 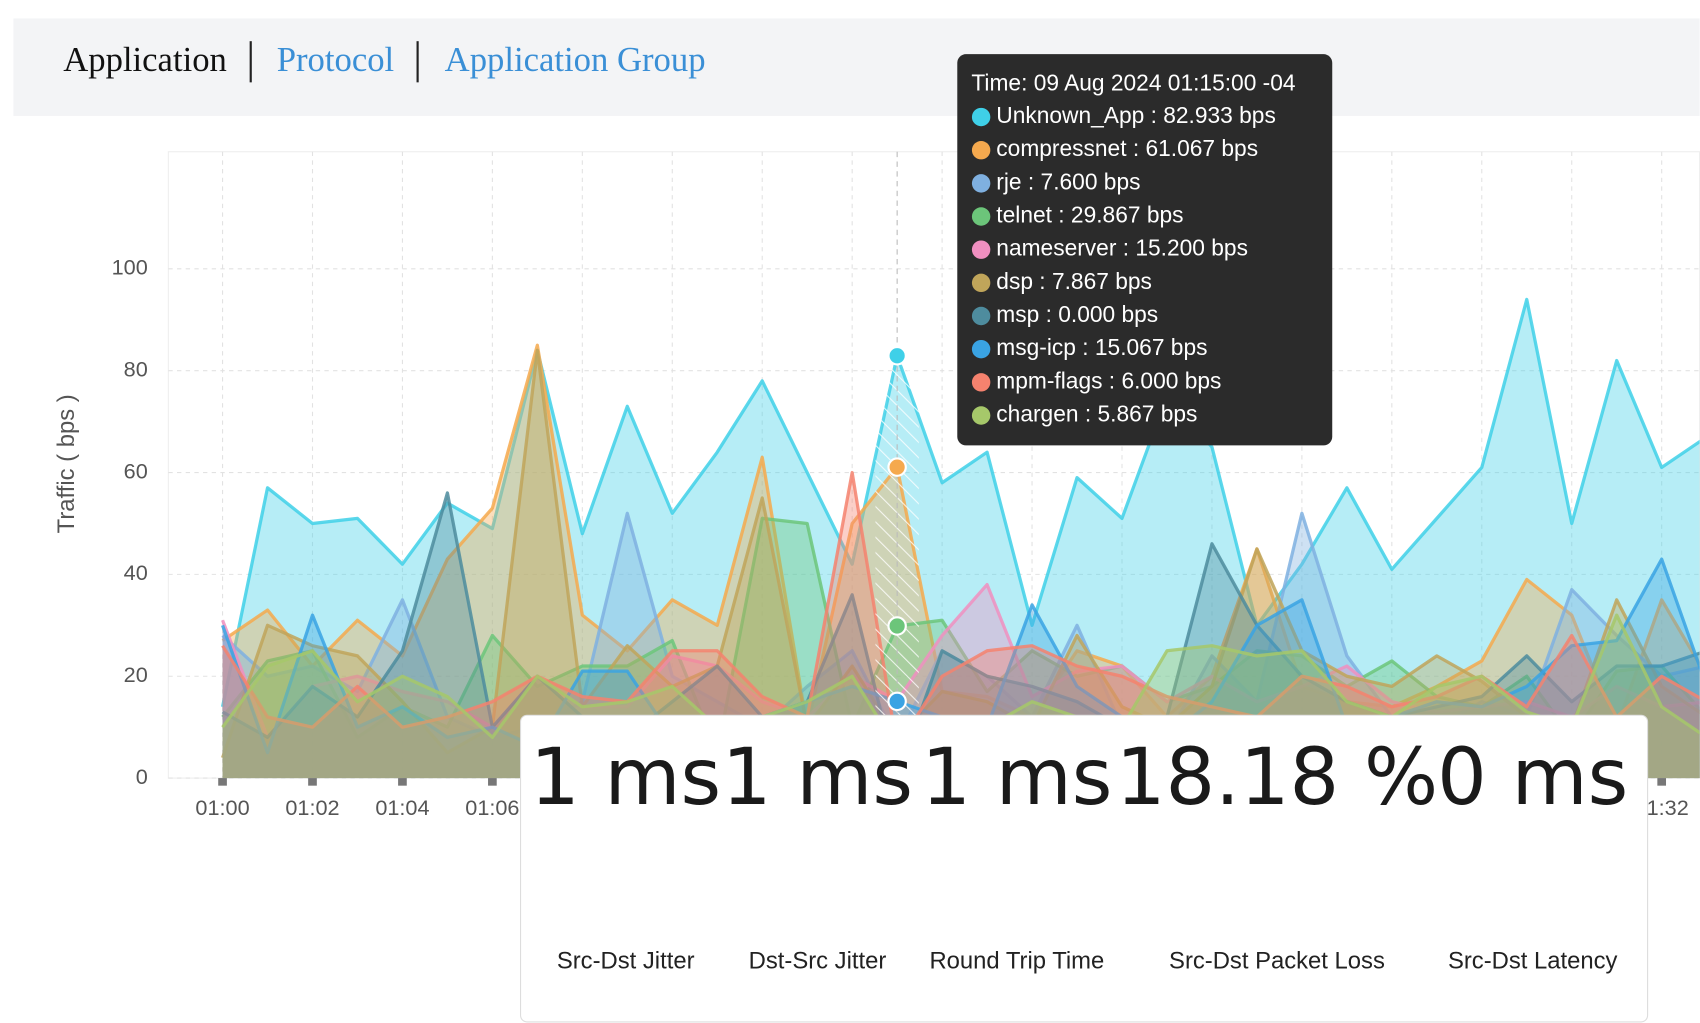 I want to click on series-line, so click(x=960, y=660).